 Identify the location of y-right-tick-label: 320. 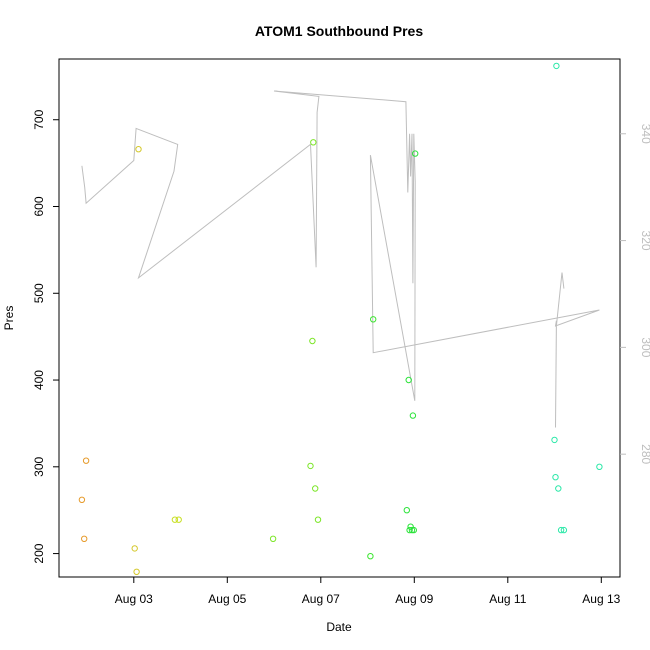
(644, 241).